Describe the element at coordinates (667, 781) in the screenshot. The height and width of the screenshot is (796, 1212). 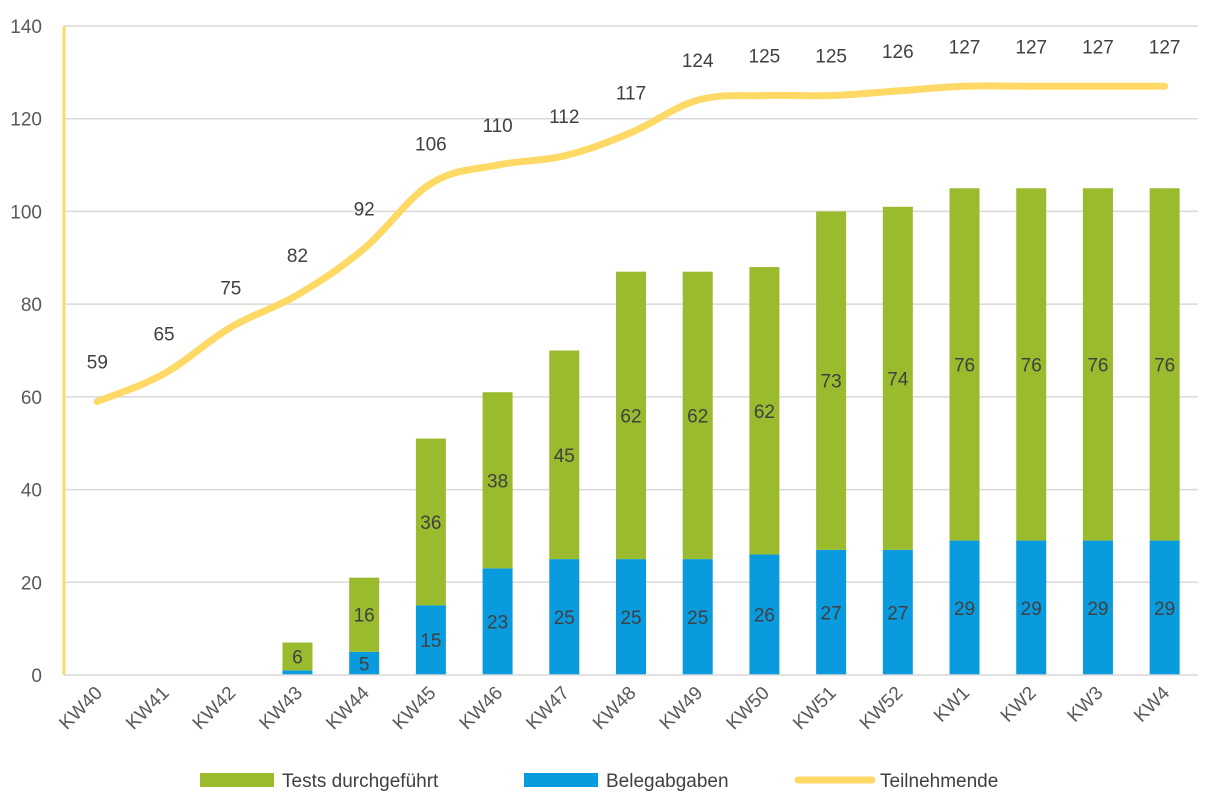
I see `legend-label: Belegabgaben` at that location.